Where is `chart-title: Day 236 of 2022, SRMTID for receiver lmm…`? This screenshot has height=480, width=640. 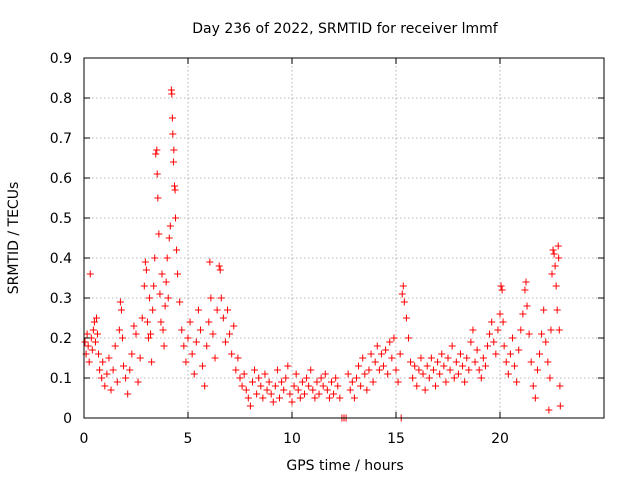 chart-title: Day 236 of 2022, SRMTID for receiver lmm… is located at coordinates (345, 29).